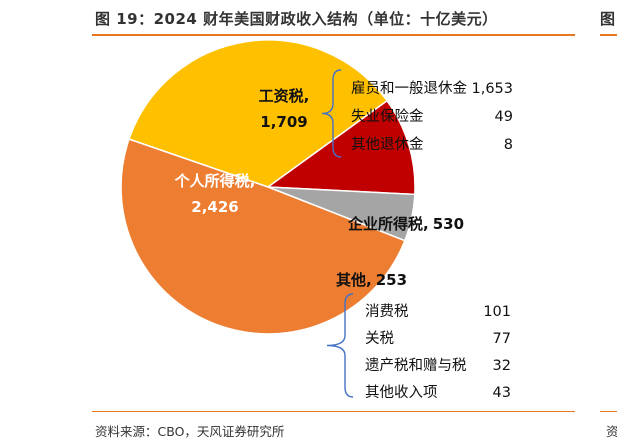  What do you see at coordinates (258, 113) in the screenshot?
I see `pie-slice-payroll-tax` at bounding box center [258, 113].